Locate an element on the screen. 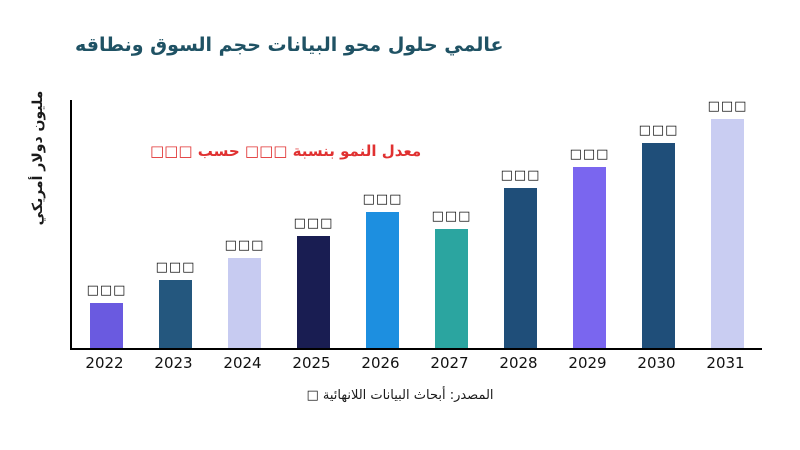 This screenshot has height=450, width=800. x-axis-tick-labels: 2022 2023 2024 2025 2026 2027 2028 2029 2030 2031 is located at coordinates (415, 363).